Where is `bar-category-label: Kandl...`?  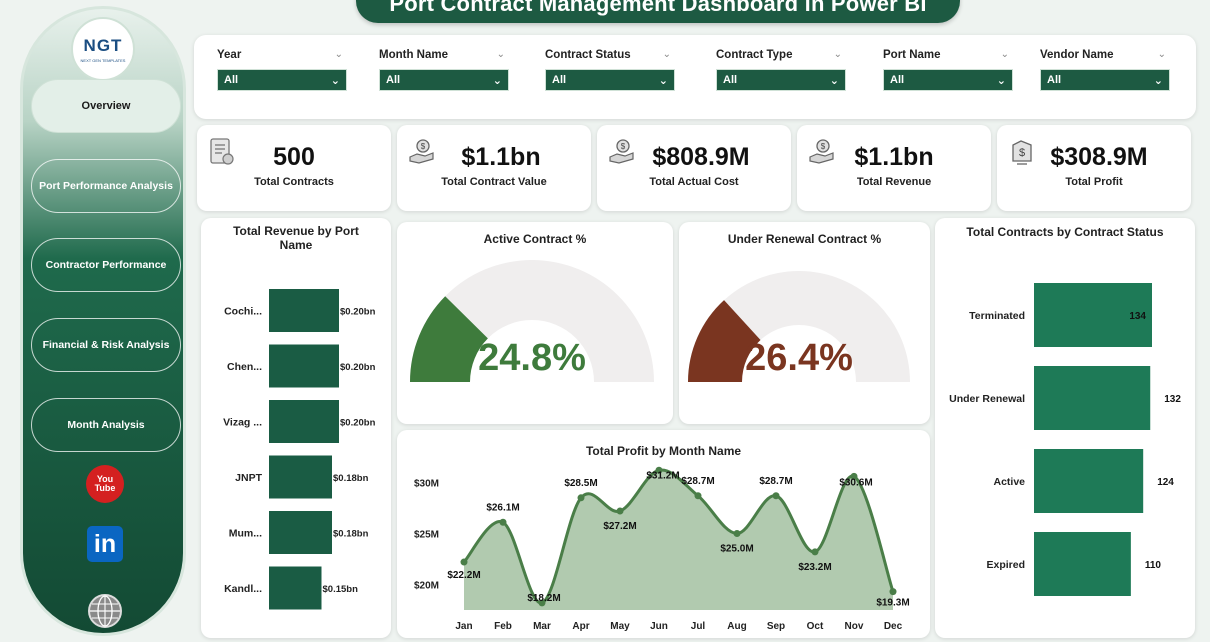
bar-category-label: Kandl... is located at coordinates (243, 589).